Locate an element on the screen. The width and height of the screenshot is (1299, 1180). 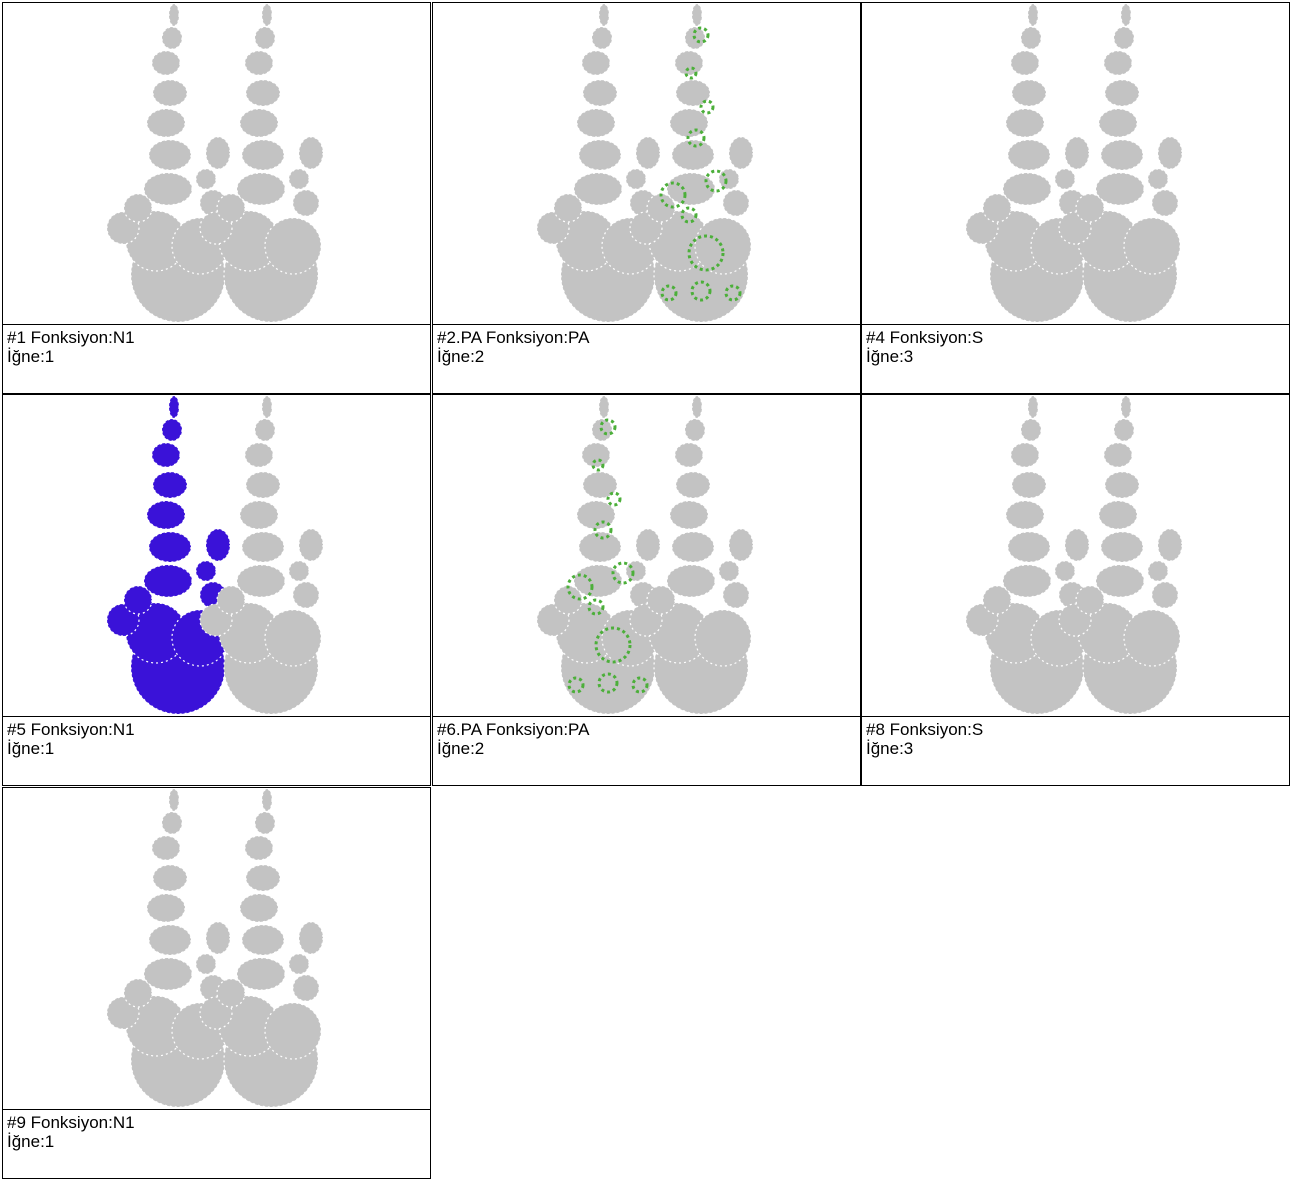
caption: #8 Fonksiyon:S İğne:3 is located at coordinates (1075, 751).